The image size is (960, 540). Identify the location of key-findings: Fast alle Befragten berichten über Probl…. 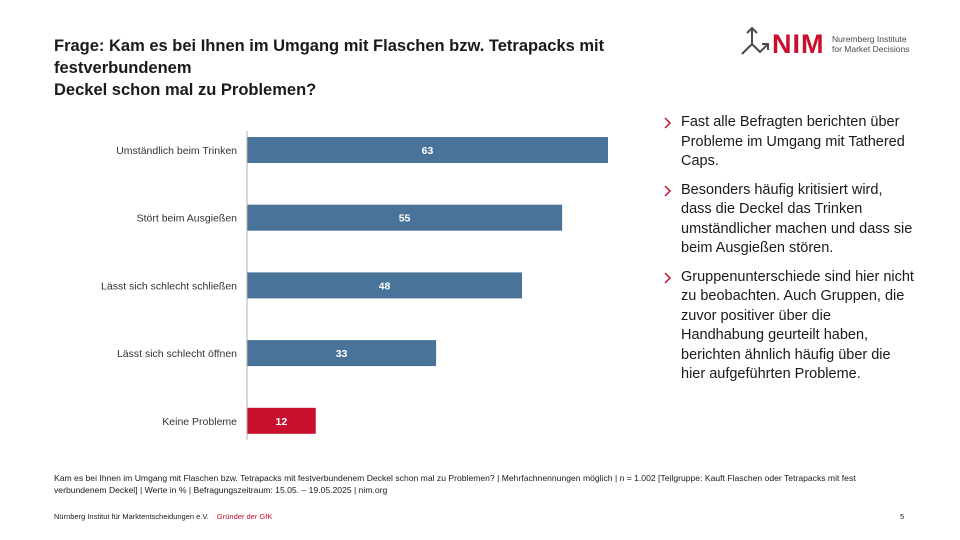
(789, 253).